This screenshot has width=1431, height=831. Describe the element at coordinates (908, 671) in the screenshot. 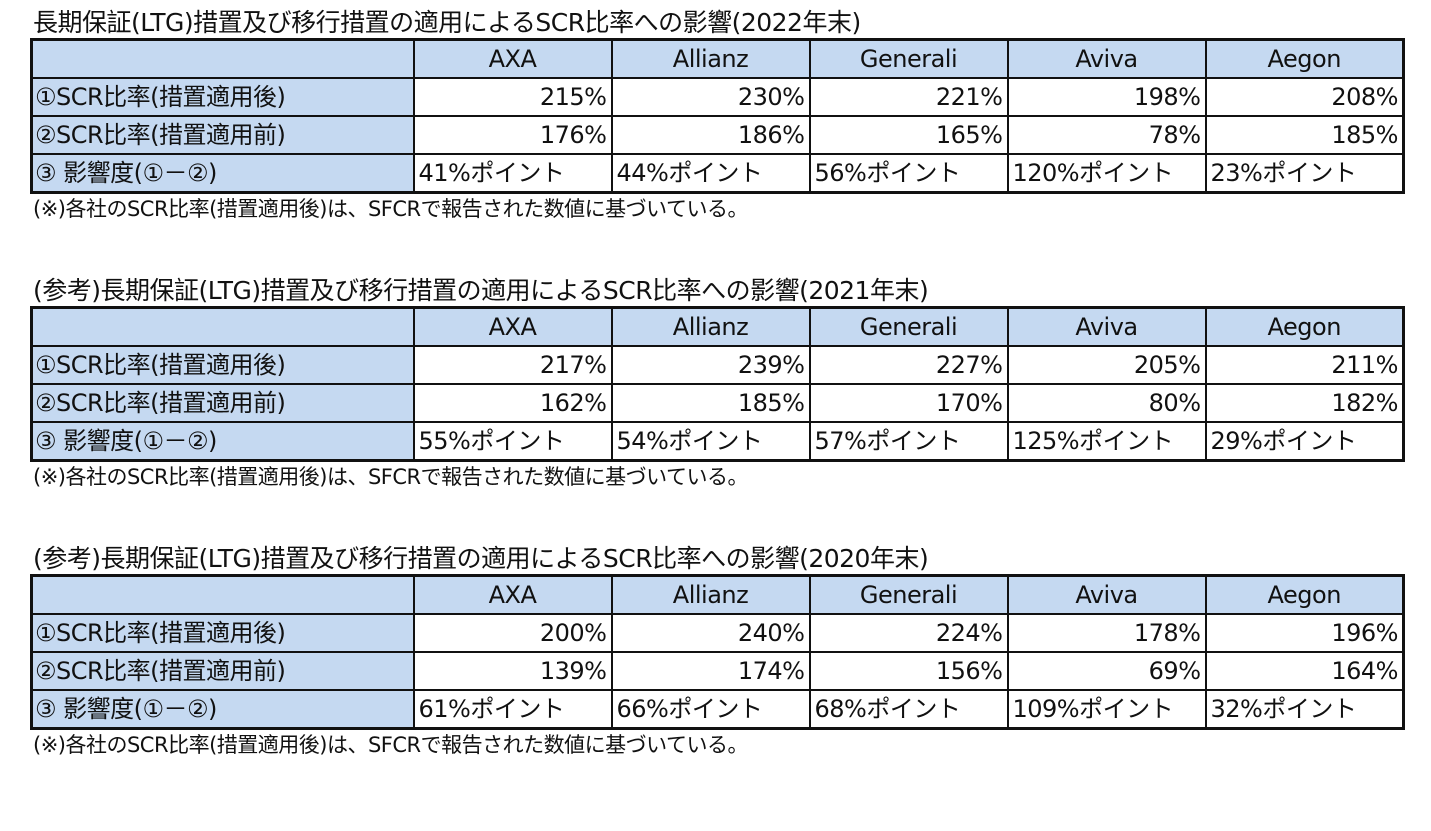

I see `value-cell: 156%` at that location.